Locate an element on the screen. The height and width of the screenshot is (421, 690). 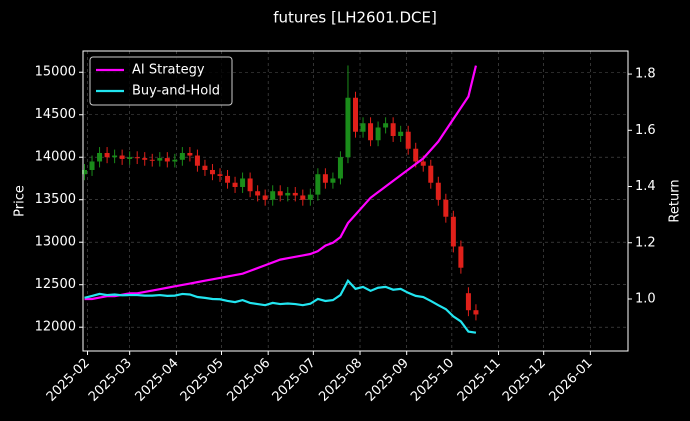
legend-box is located at coordinates (161, 81).